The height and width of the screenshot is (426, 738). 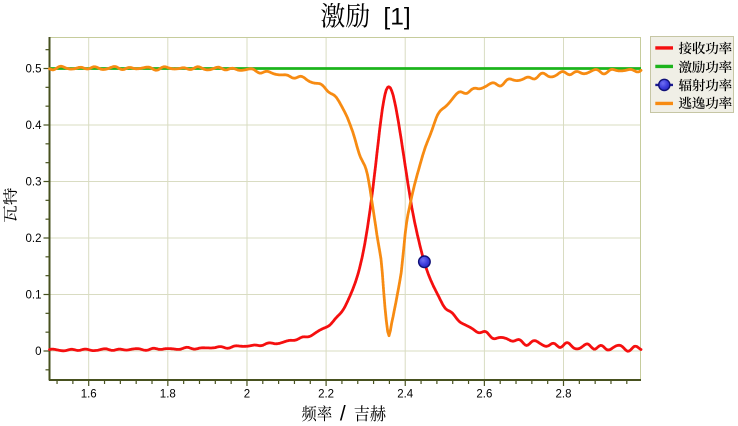 I want to click on svg-text: 0.2, so click(x=34, y=239).